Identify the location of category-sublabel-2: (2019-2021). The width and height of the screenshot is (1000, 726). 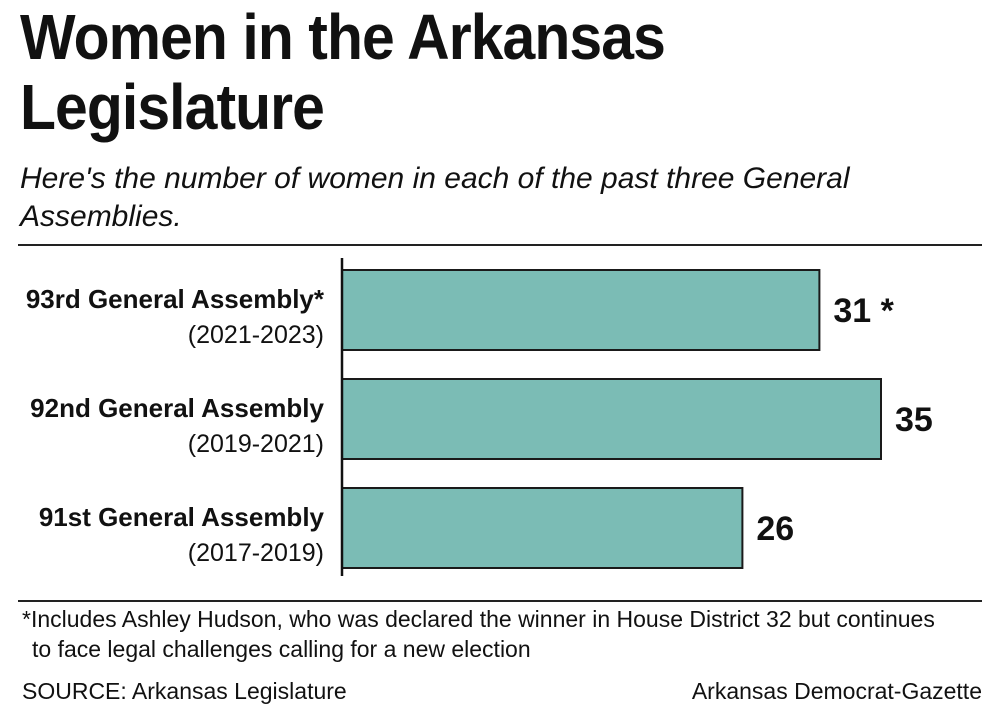
(256, 444).